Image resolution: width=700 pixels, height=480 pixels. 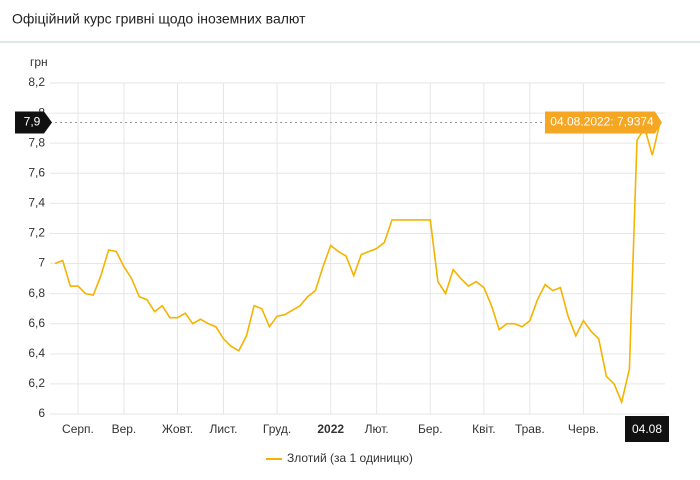 What do you see at coordinates (330, 429) in the screenshot?
I see `x-tick-label: 2022` at bounding box center [330, 429].